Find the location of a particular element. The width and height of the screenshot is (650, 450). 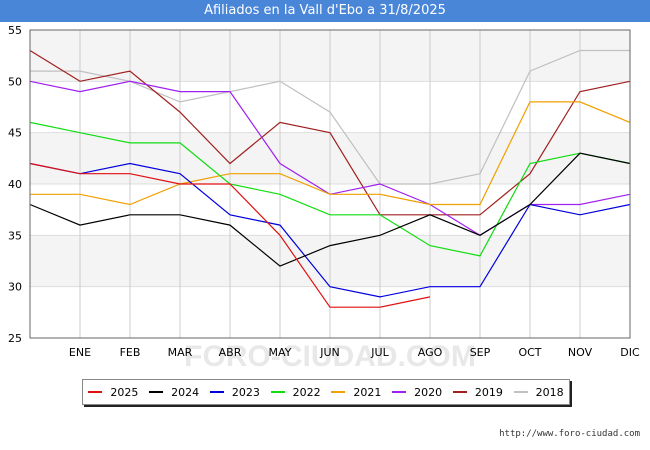

legend-item-2020: 2020 is located at coordinates (417, 392).